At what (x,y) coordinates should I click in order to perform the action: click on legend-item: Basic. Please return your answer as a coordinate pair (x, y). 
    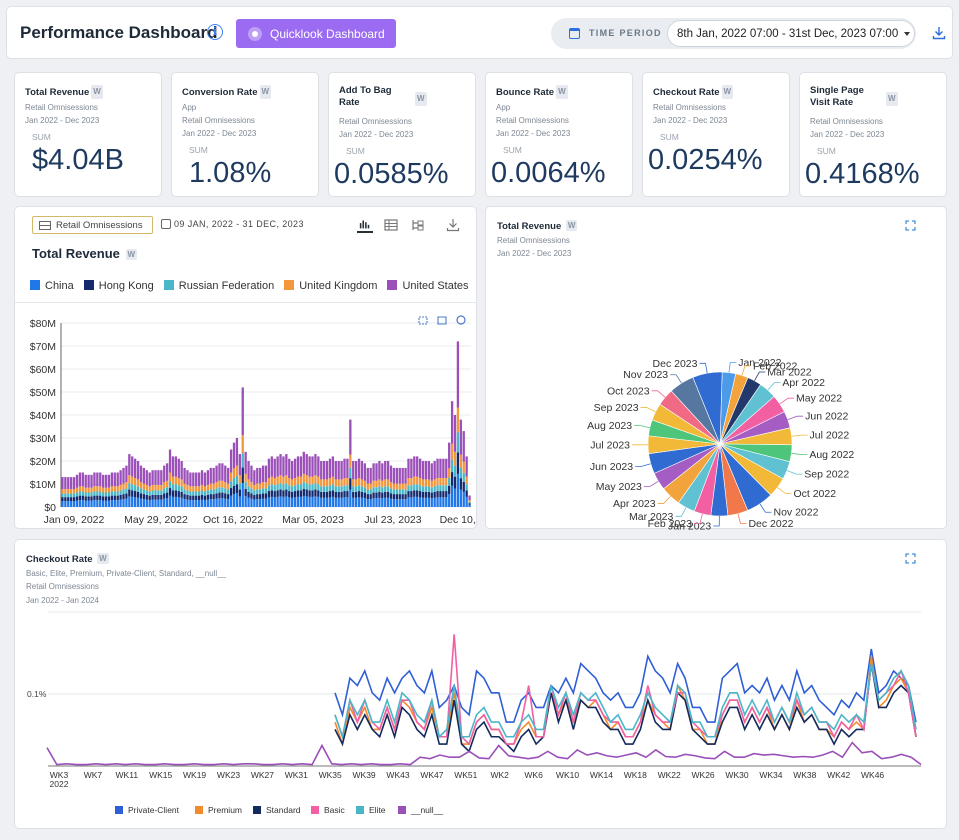
    Looking at the image, I should click on (328, 810).